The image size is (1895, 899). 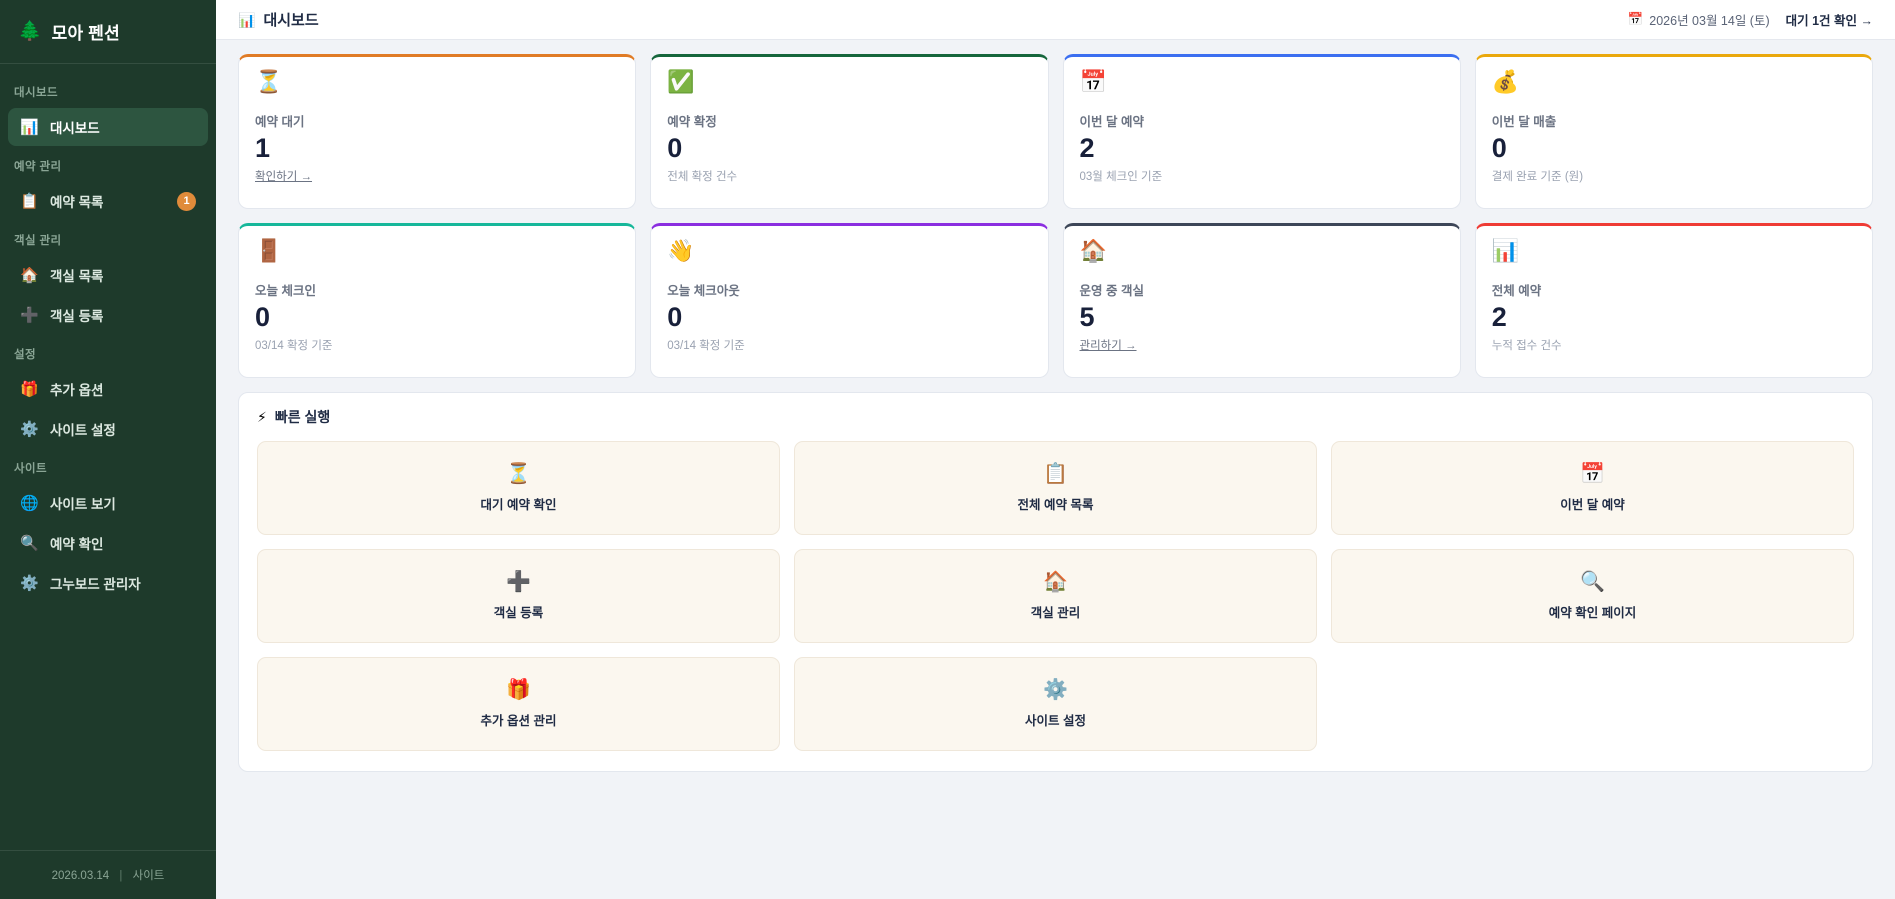 I want to click on quick-action-tile: 🔍 예약 확인 페이지, so click(x=1592, y=596).